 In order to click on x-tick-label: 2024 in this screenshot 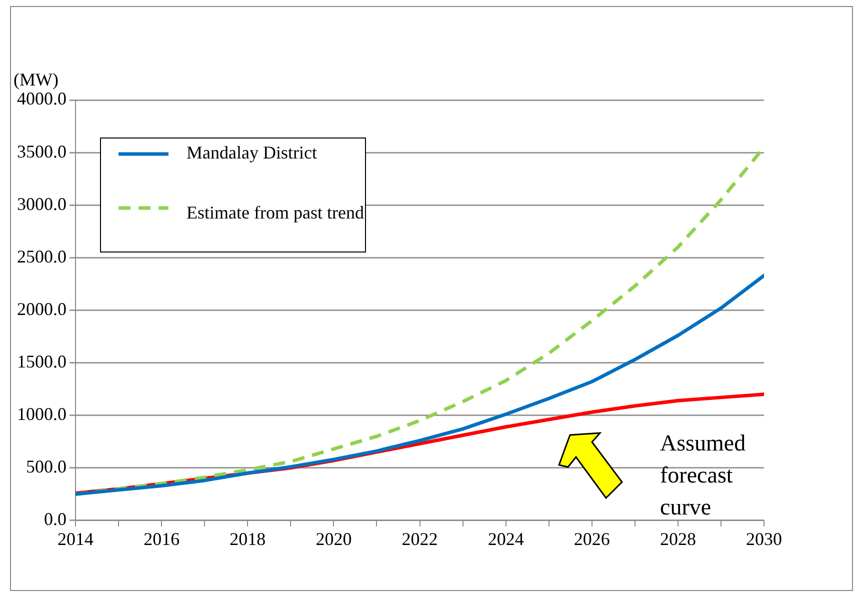, I will do `click(506, 538)`.